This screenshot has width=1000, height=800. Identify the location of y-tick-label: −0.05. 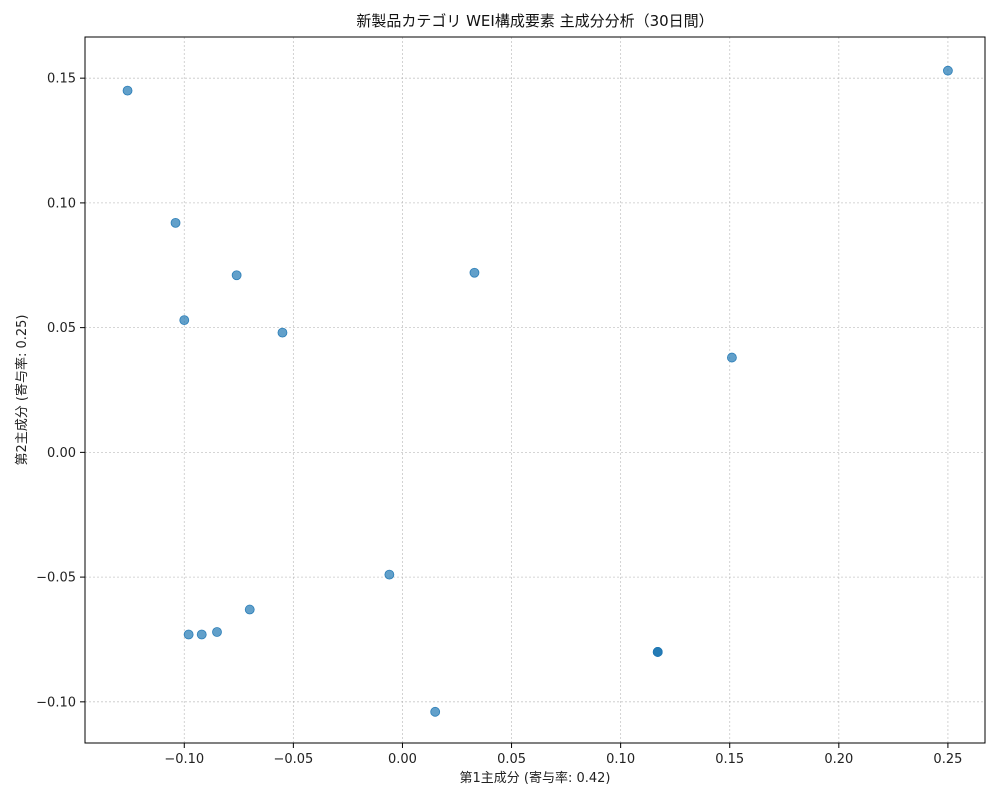
(56, 578).